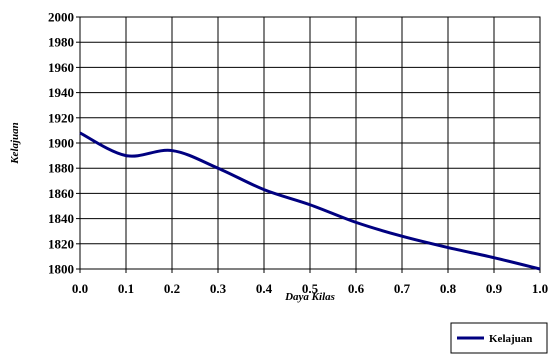  I want to click on x-tick-label: 0.3, so click(218, 288).